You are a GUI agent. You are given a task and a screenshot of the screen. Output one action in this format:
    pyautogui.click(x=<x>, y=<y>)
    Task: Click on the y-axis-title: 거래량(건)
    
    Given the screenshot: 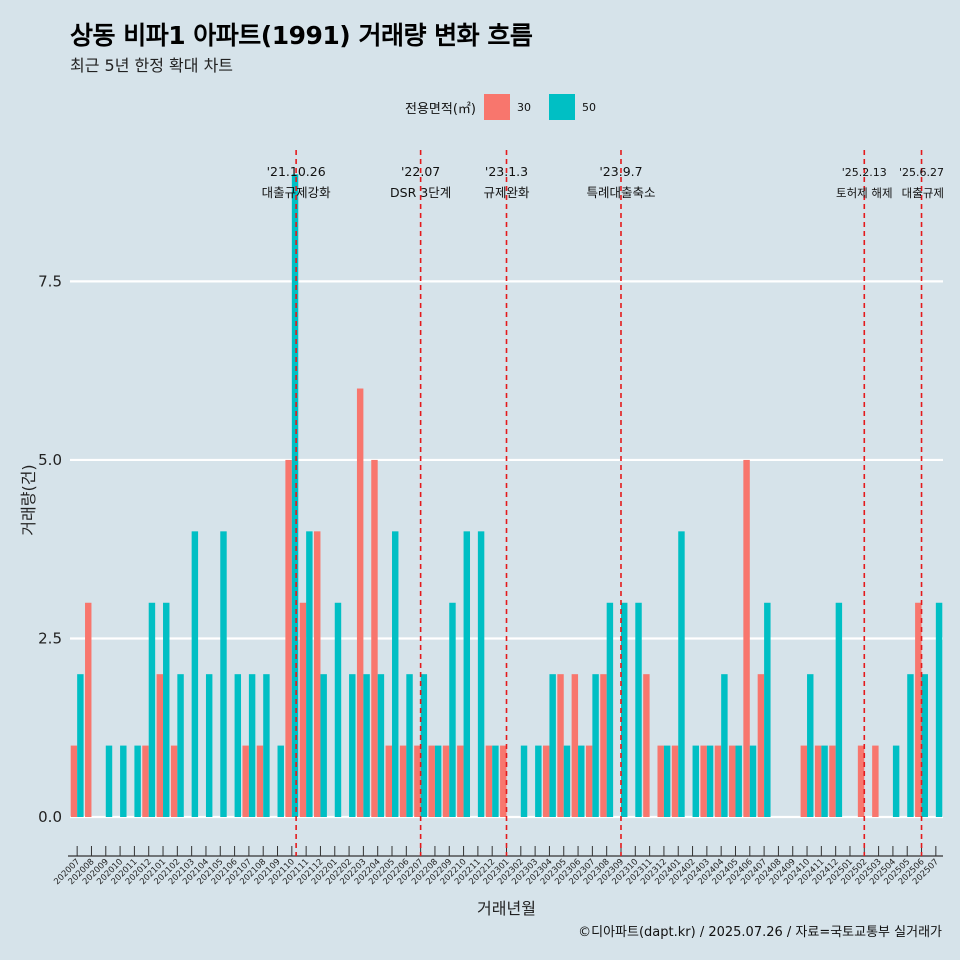 What is the action you would take?
    pyautogui.click(x=28, y=499)
    